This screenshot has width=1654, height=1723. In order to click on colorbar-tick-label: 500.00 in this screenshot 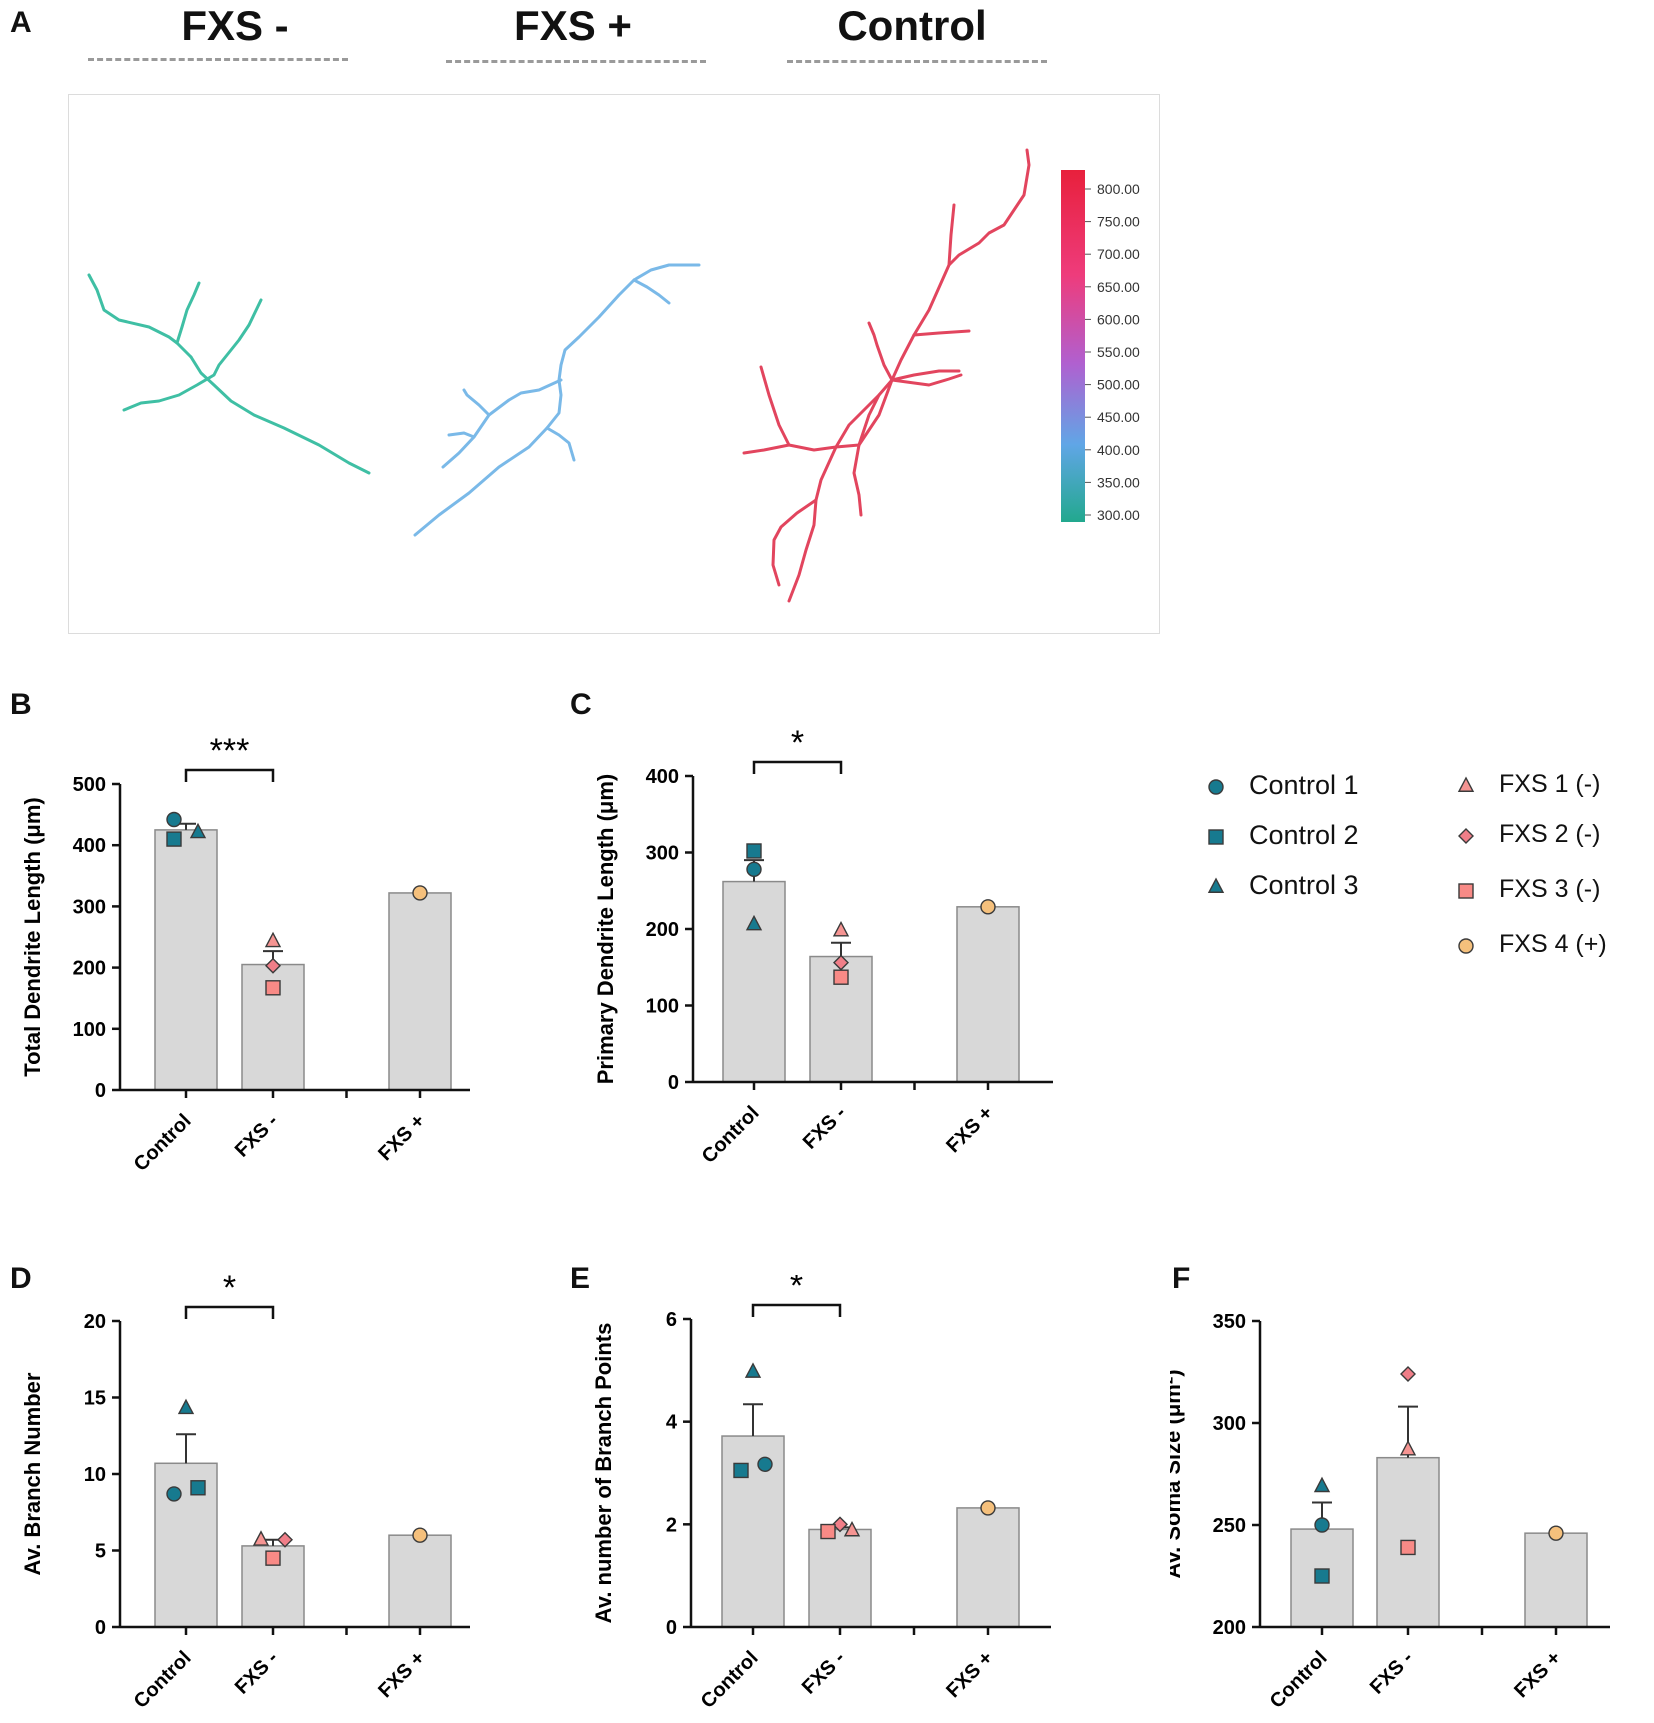, I will do `click(1118, 385)`.